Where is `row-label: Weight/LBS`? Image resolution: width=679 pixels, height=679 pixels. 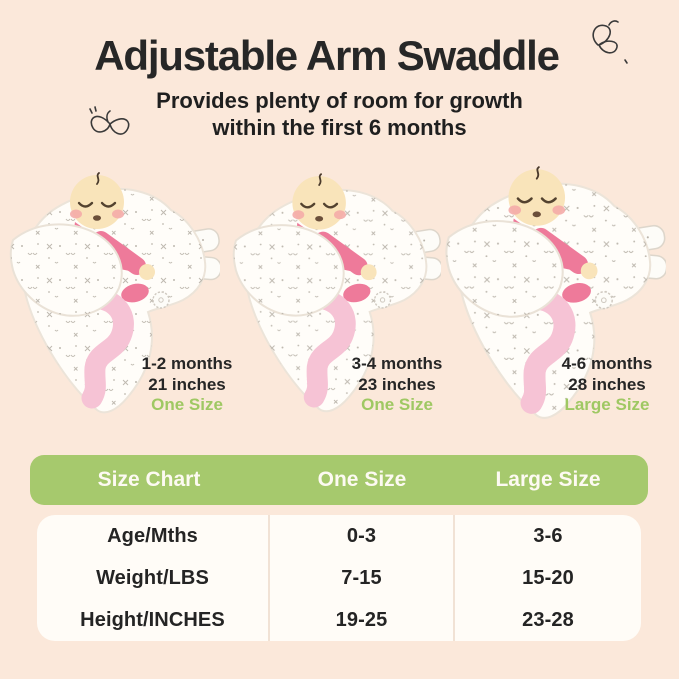 row-label: Weight/LBS is located at coordinates (152, 577).